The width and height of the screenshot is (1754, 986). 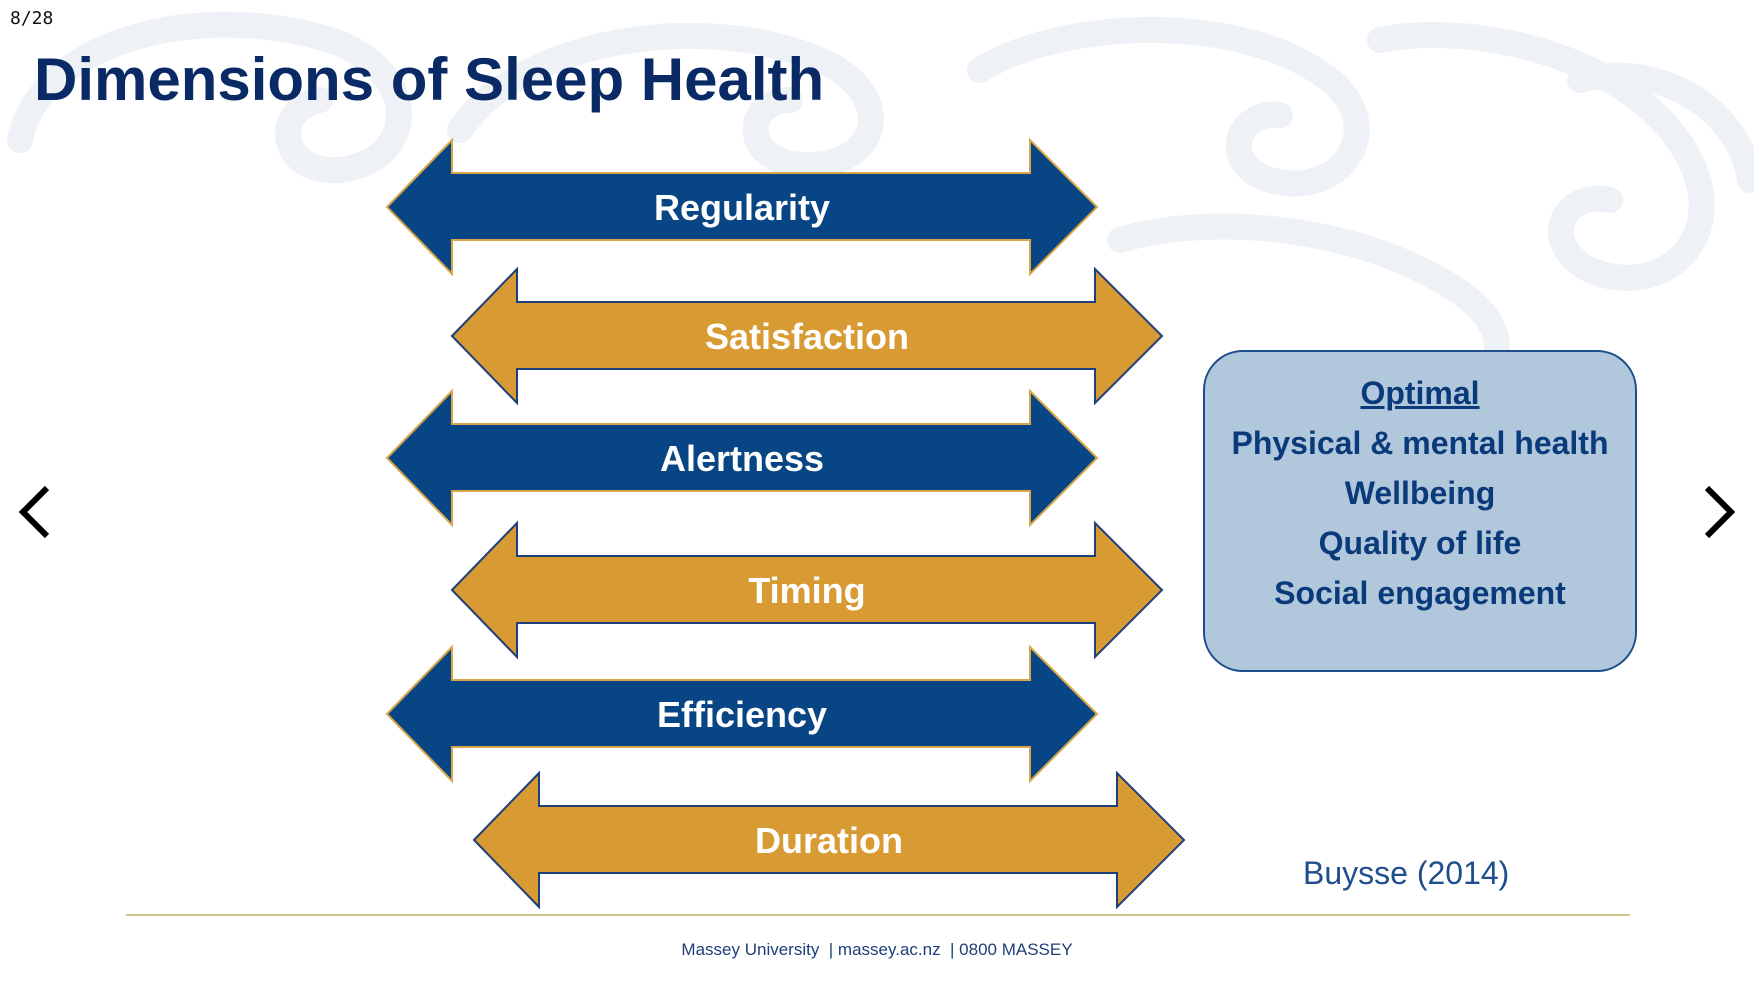 I want to click on chevron-left-icon, so click(x=34, y=512).